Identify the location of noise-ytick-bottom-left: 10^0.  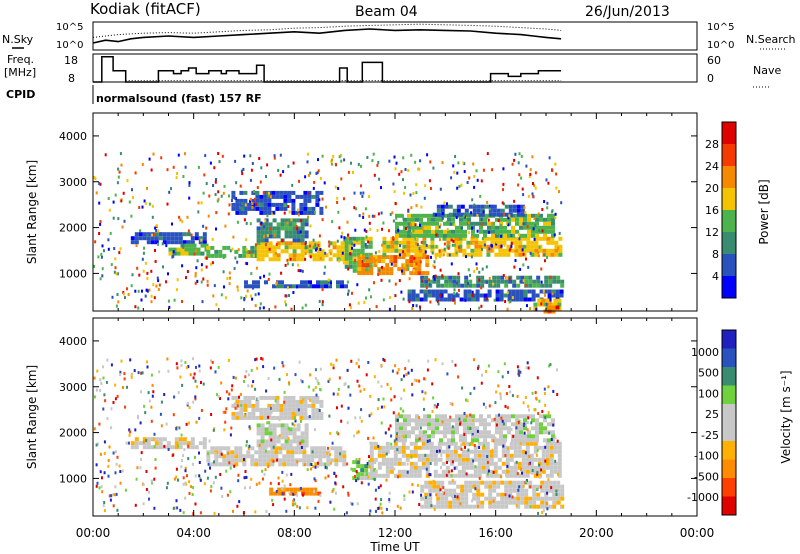
(69, 45).